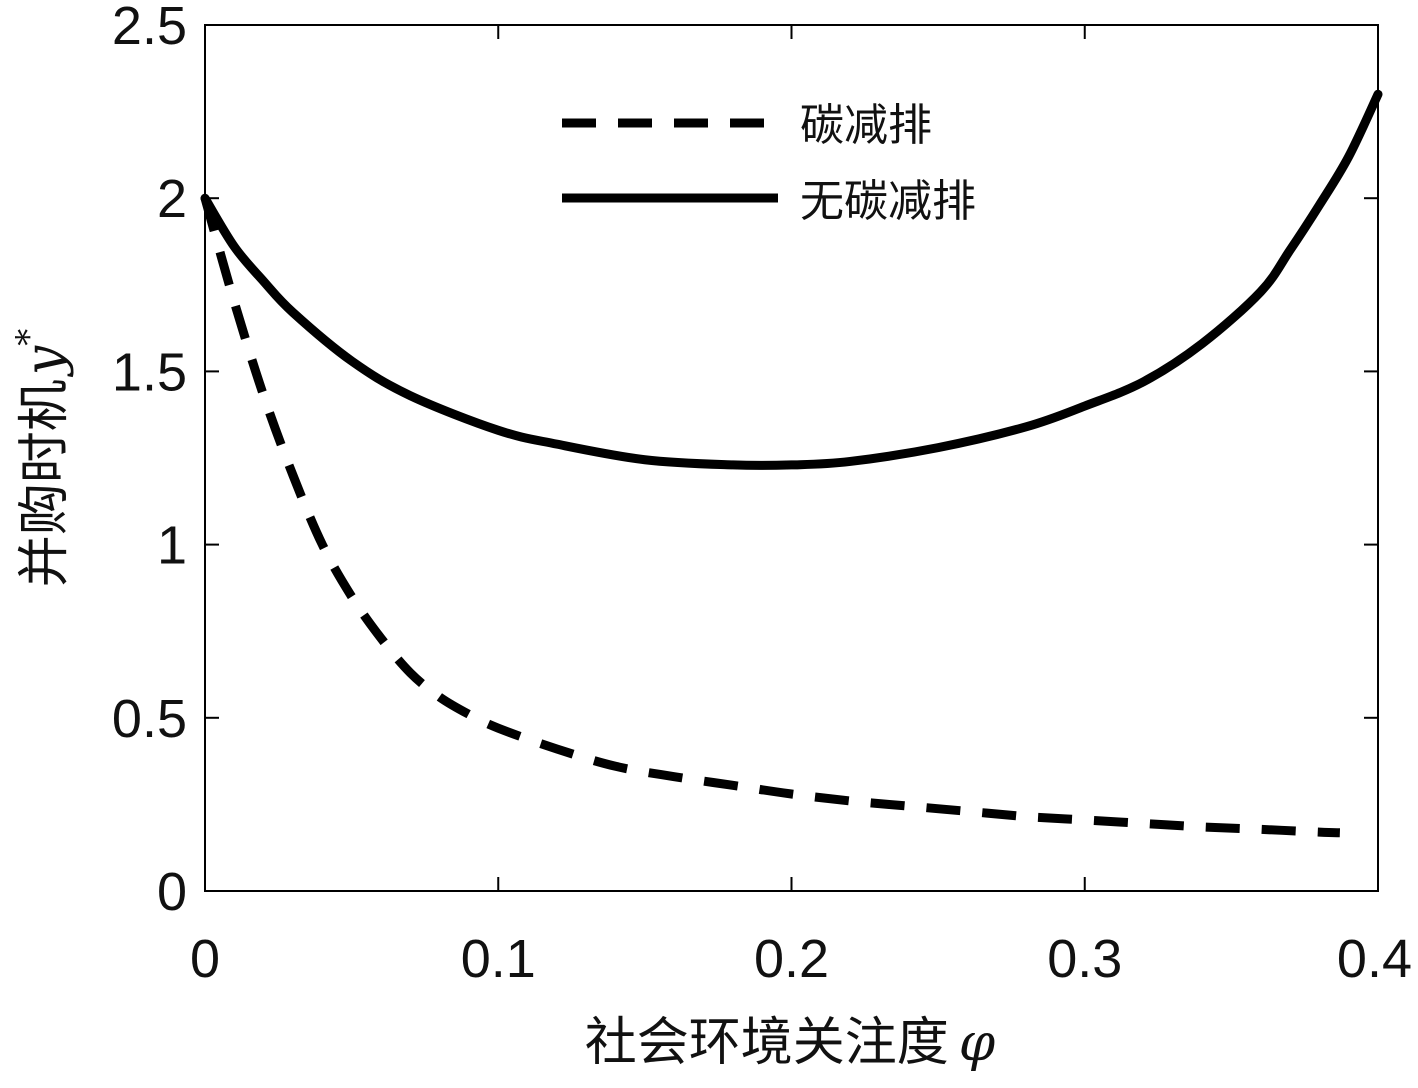 This screenshot has width=1418, height=1088. What do you see at coordinates (769, 163) in the screenshot?
I see `legend: 碳减排 无碳减排` at bounding box center [769, 163].